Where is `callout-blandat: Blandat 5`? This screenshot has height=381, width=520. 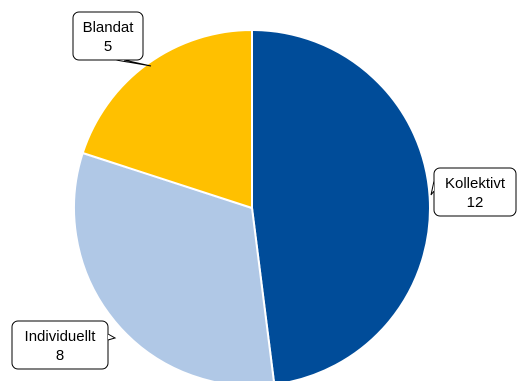
callout-blandat: Blandat 5 is located at coordinates (112, 39).